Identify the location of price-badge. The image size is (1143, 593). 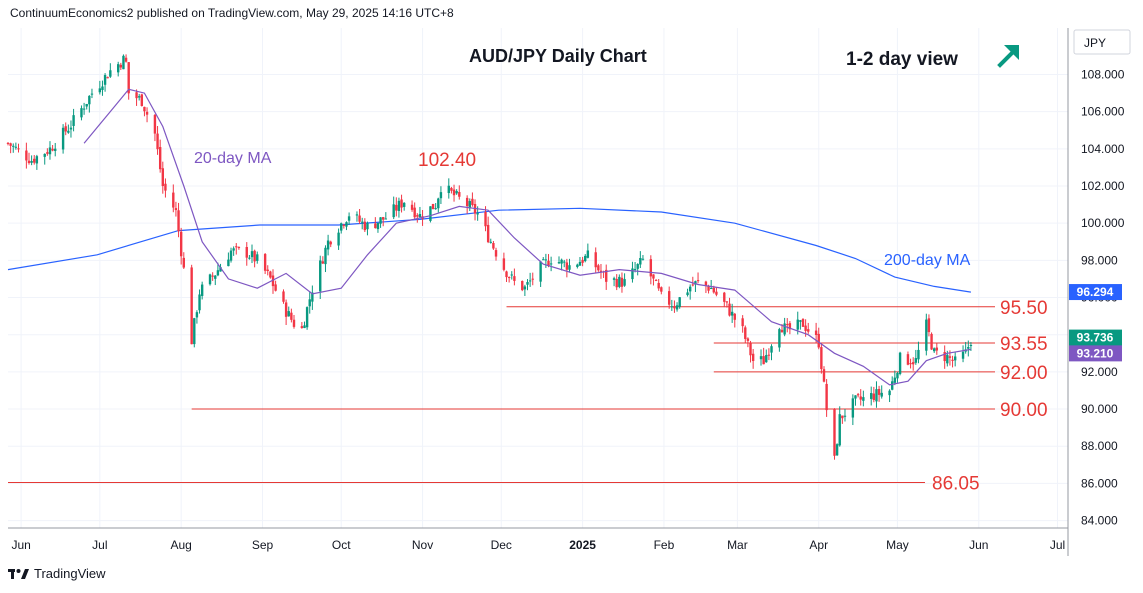
(1095, 353).